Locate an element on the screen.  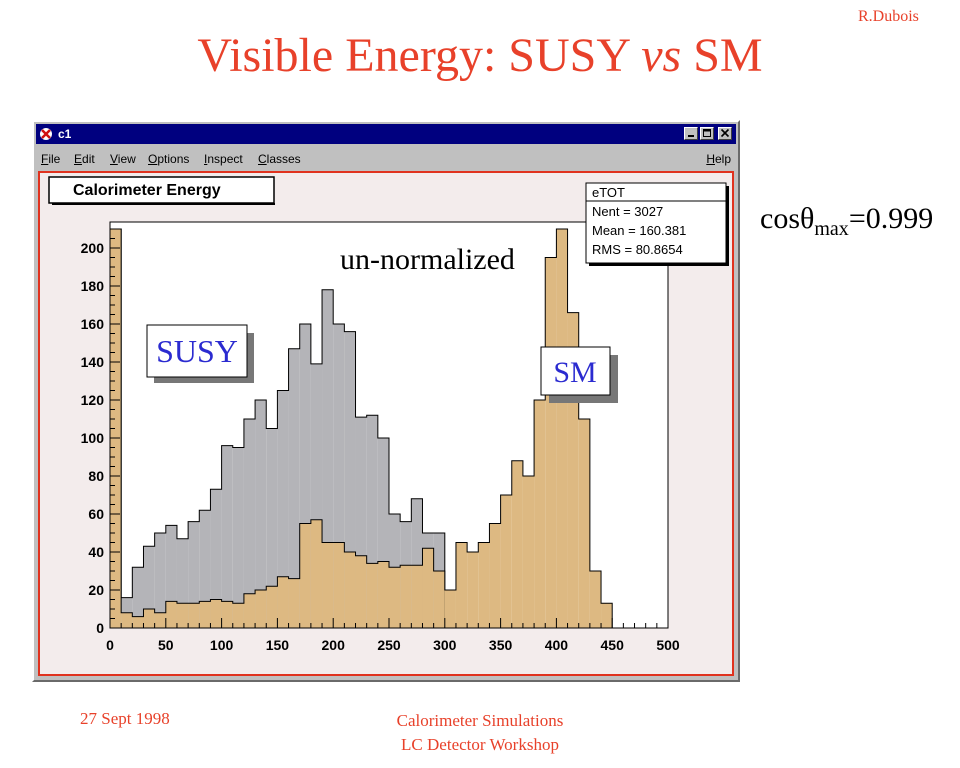
sm-label: SM is located at coordinates (574, 372).